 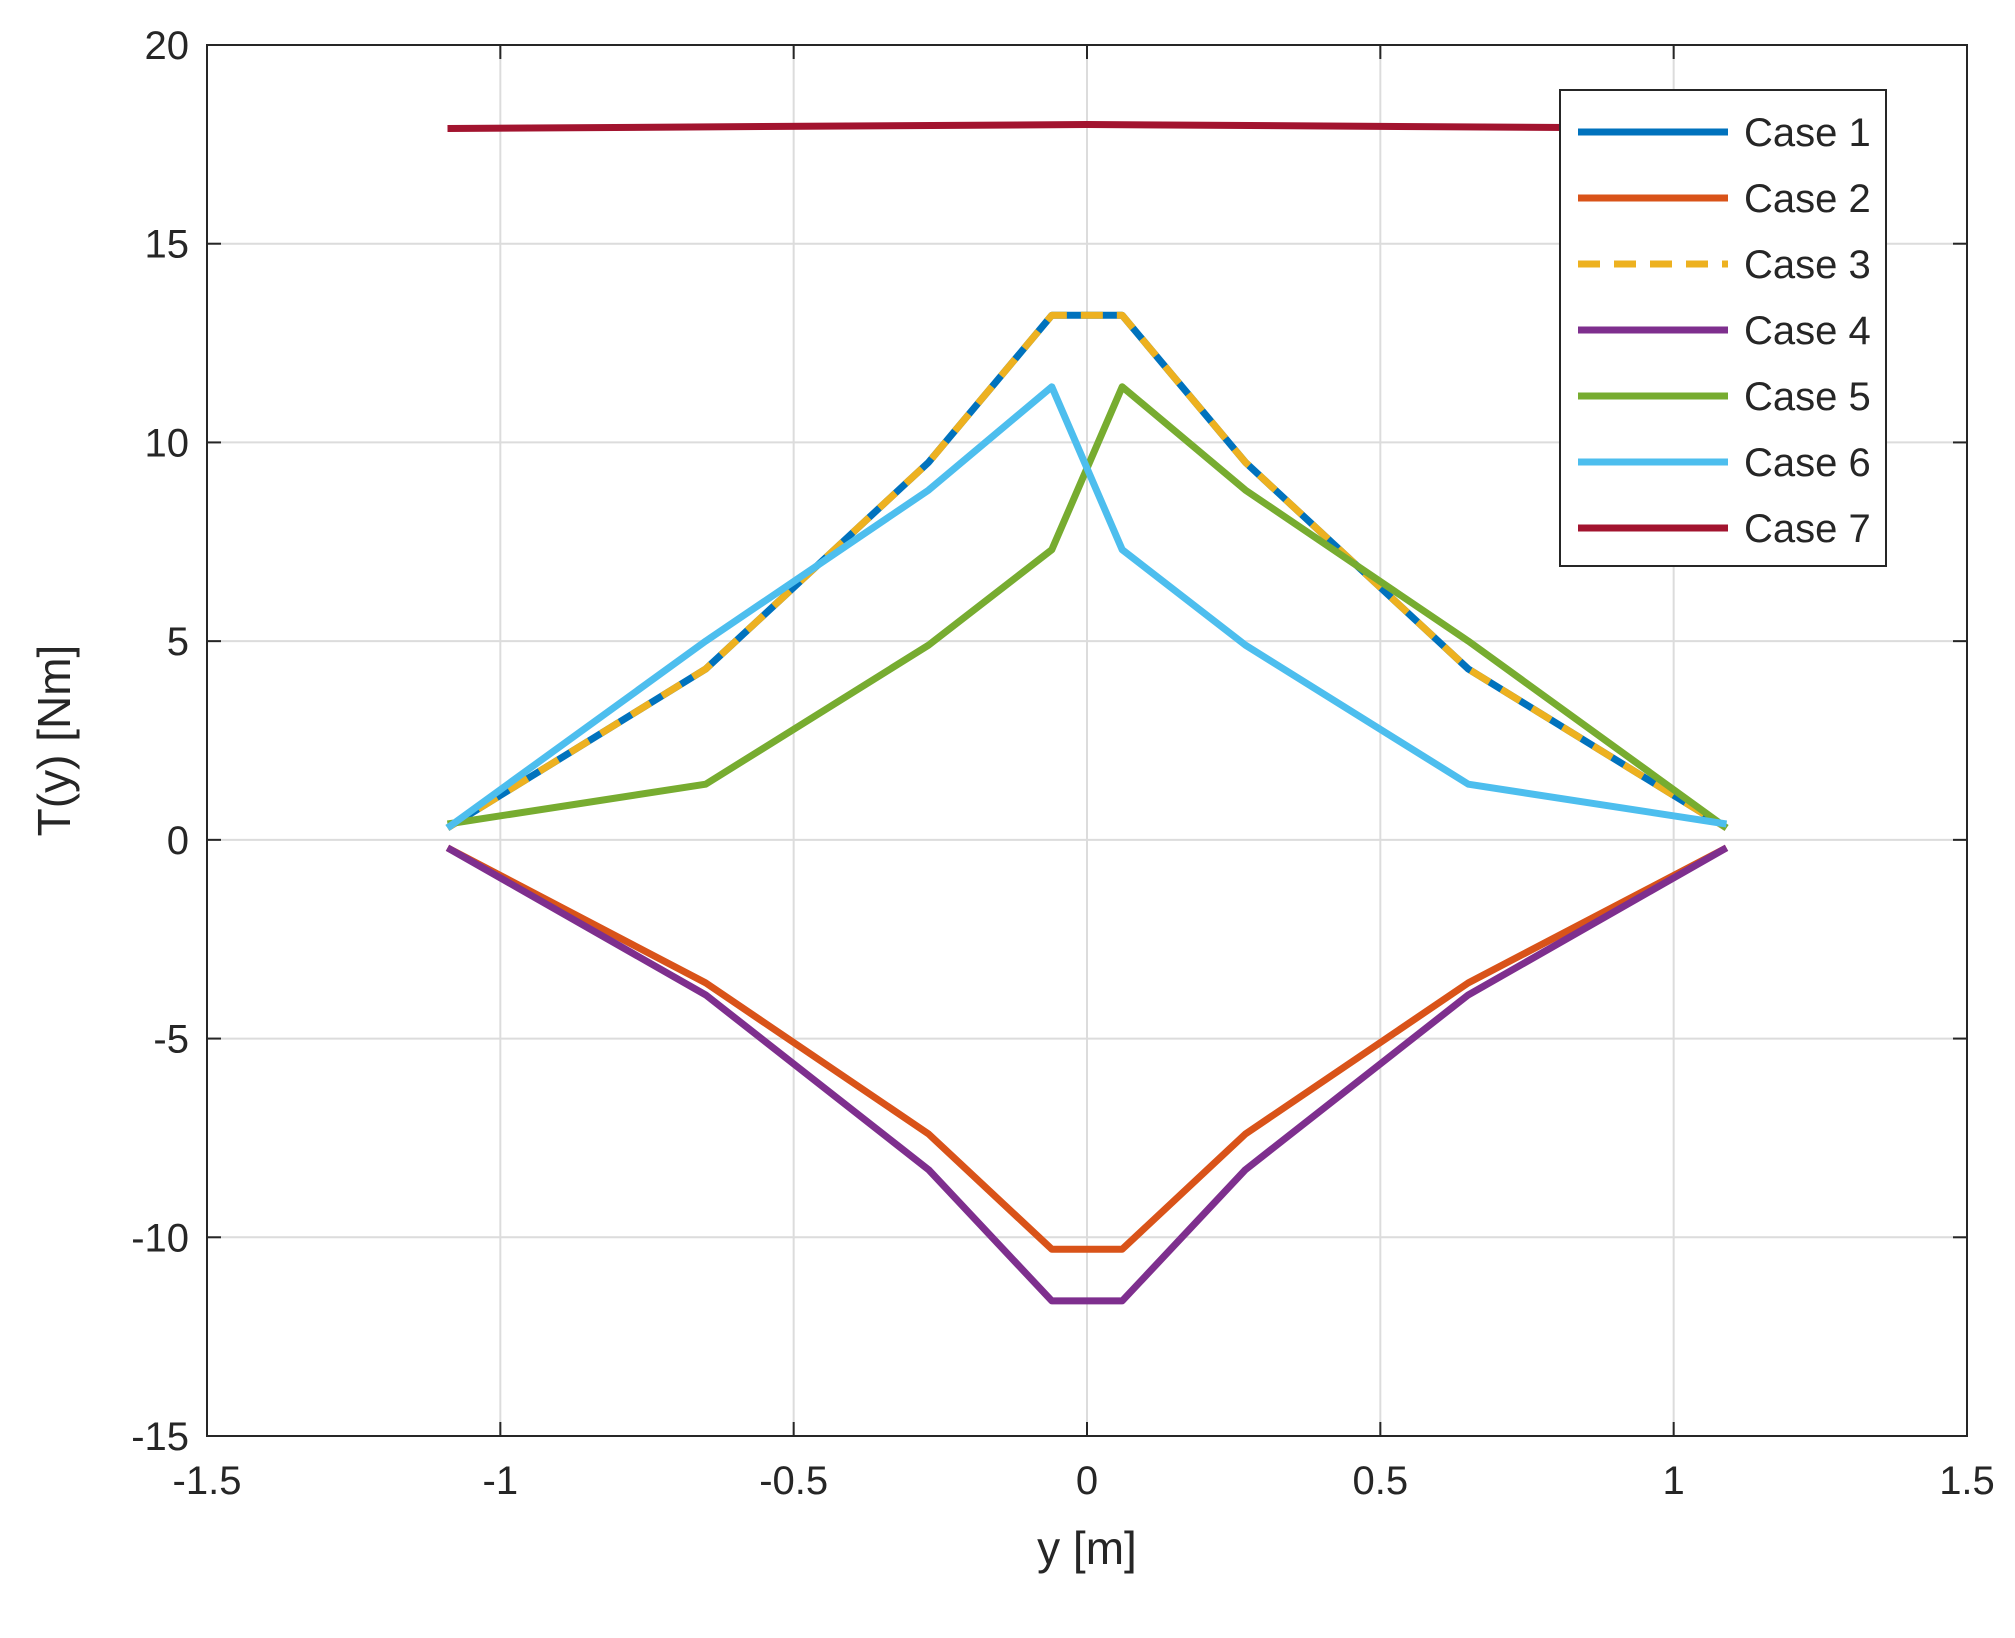 What do you see at coordinates (1807, 331) in the screenshot?
I see `legend-label: Case 4` at bounding box center [1807, 331].